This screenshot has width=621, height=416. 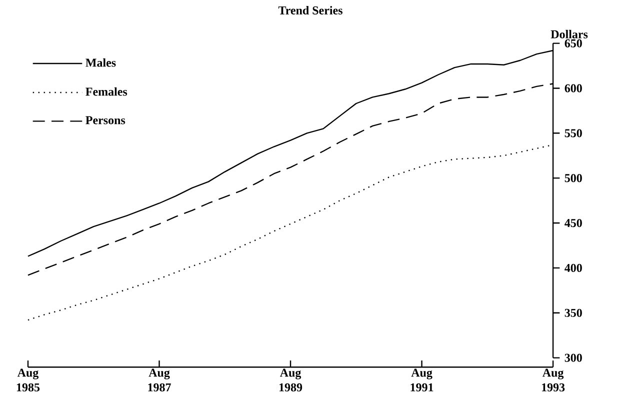 I want to click on y-tick-label: 350, so click(x=573, y=313).